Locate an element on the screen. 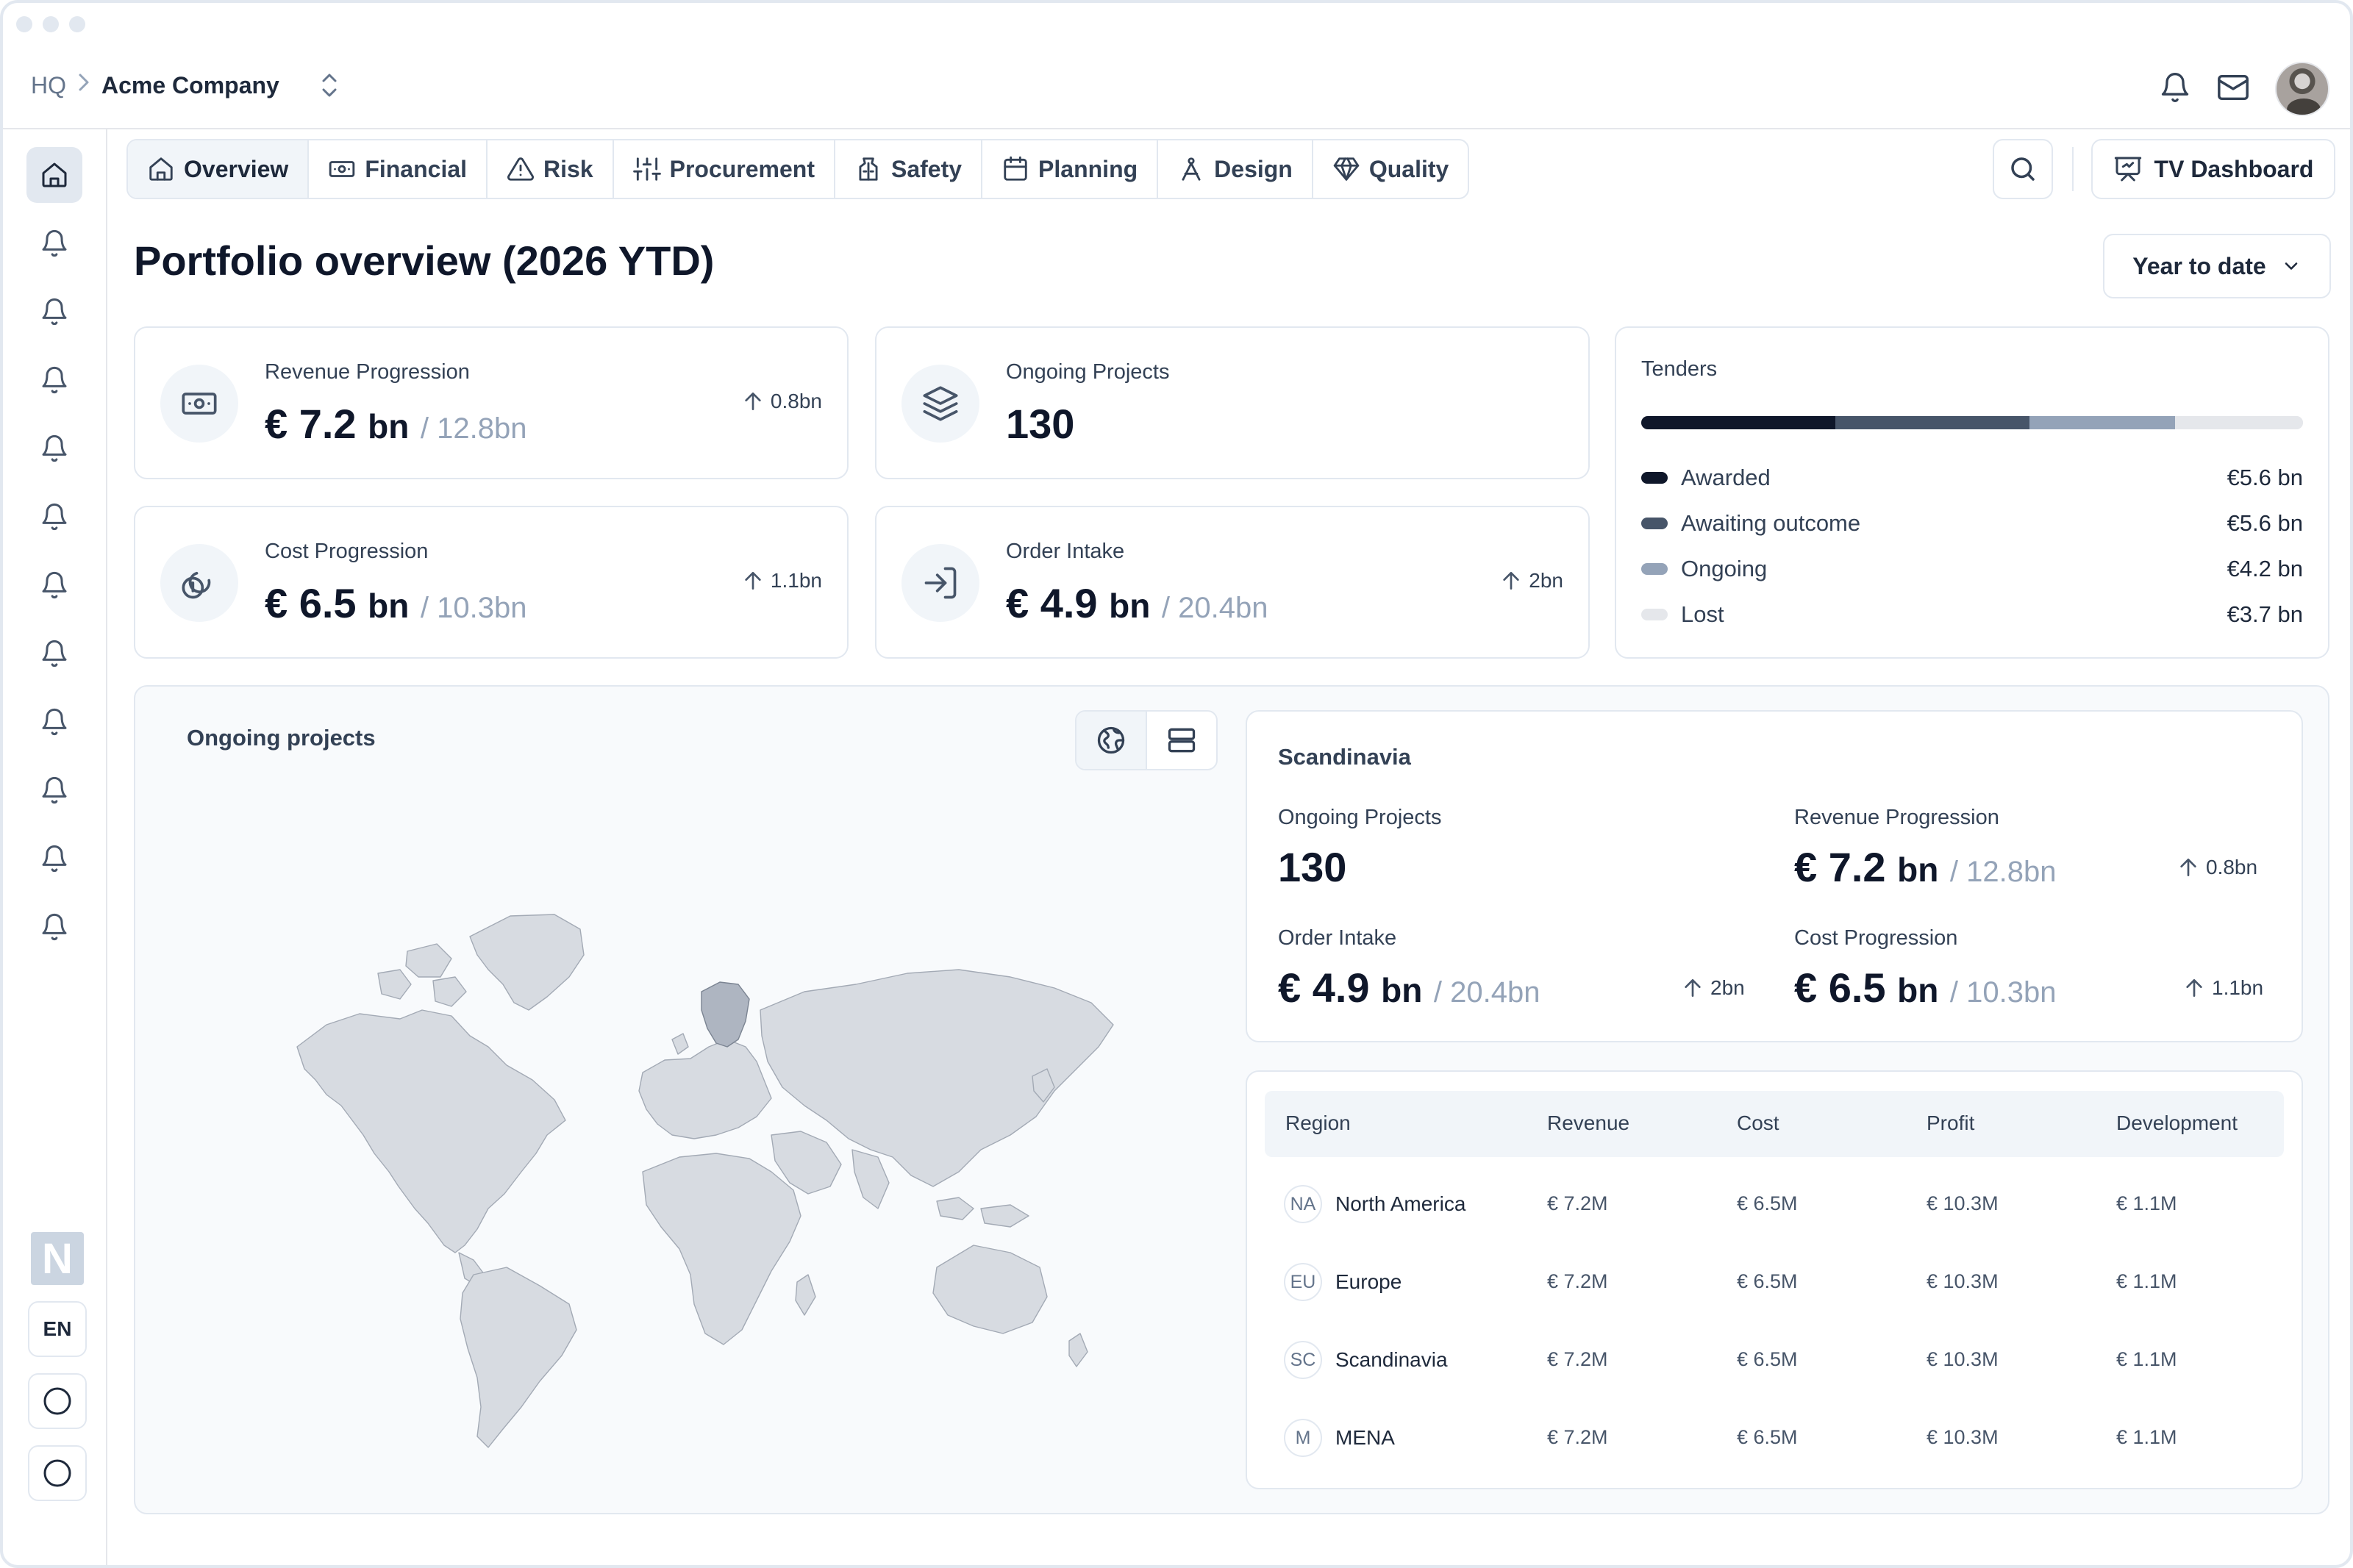  tab-planning: Planning is located at coordinates (1070, 169).